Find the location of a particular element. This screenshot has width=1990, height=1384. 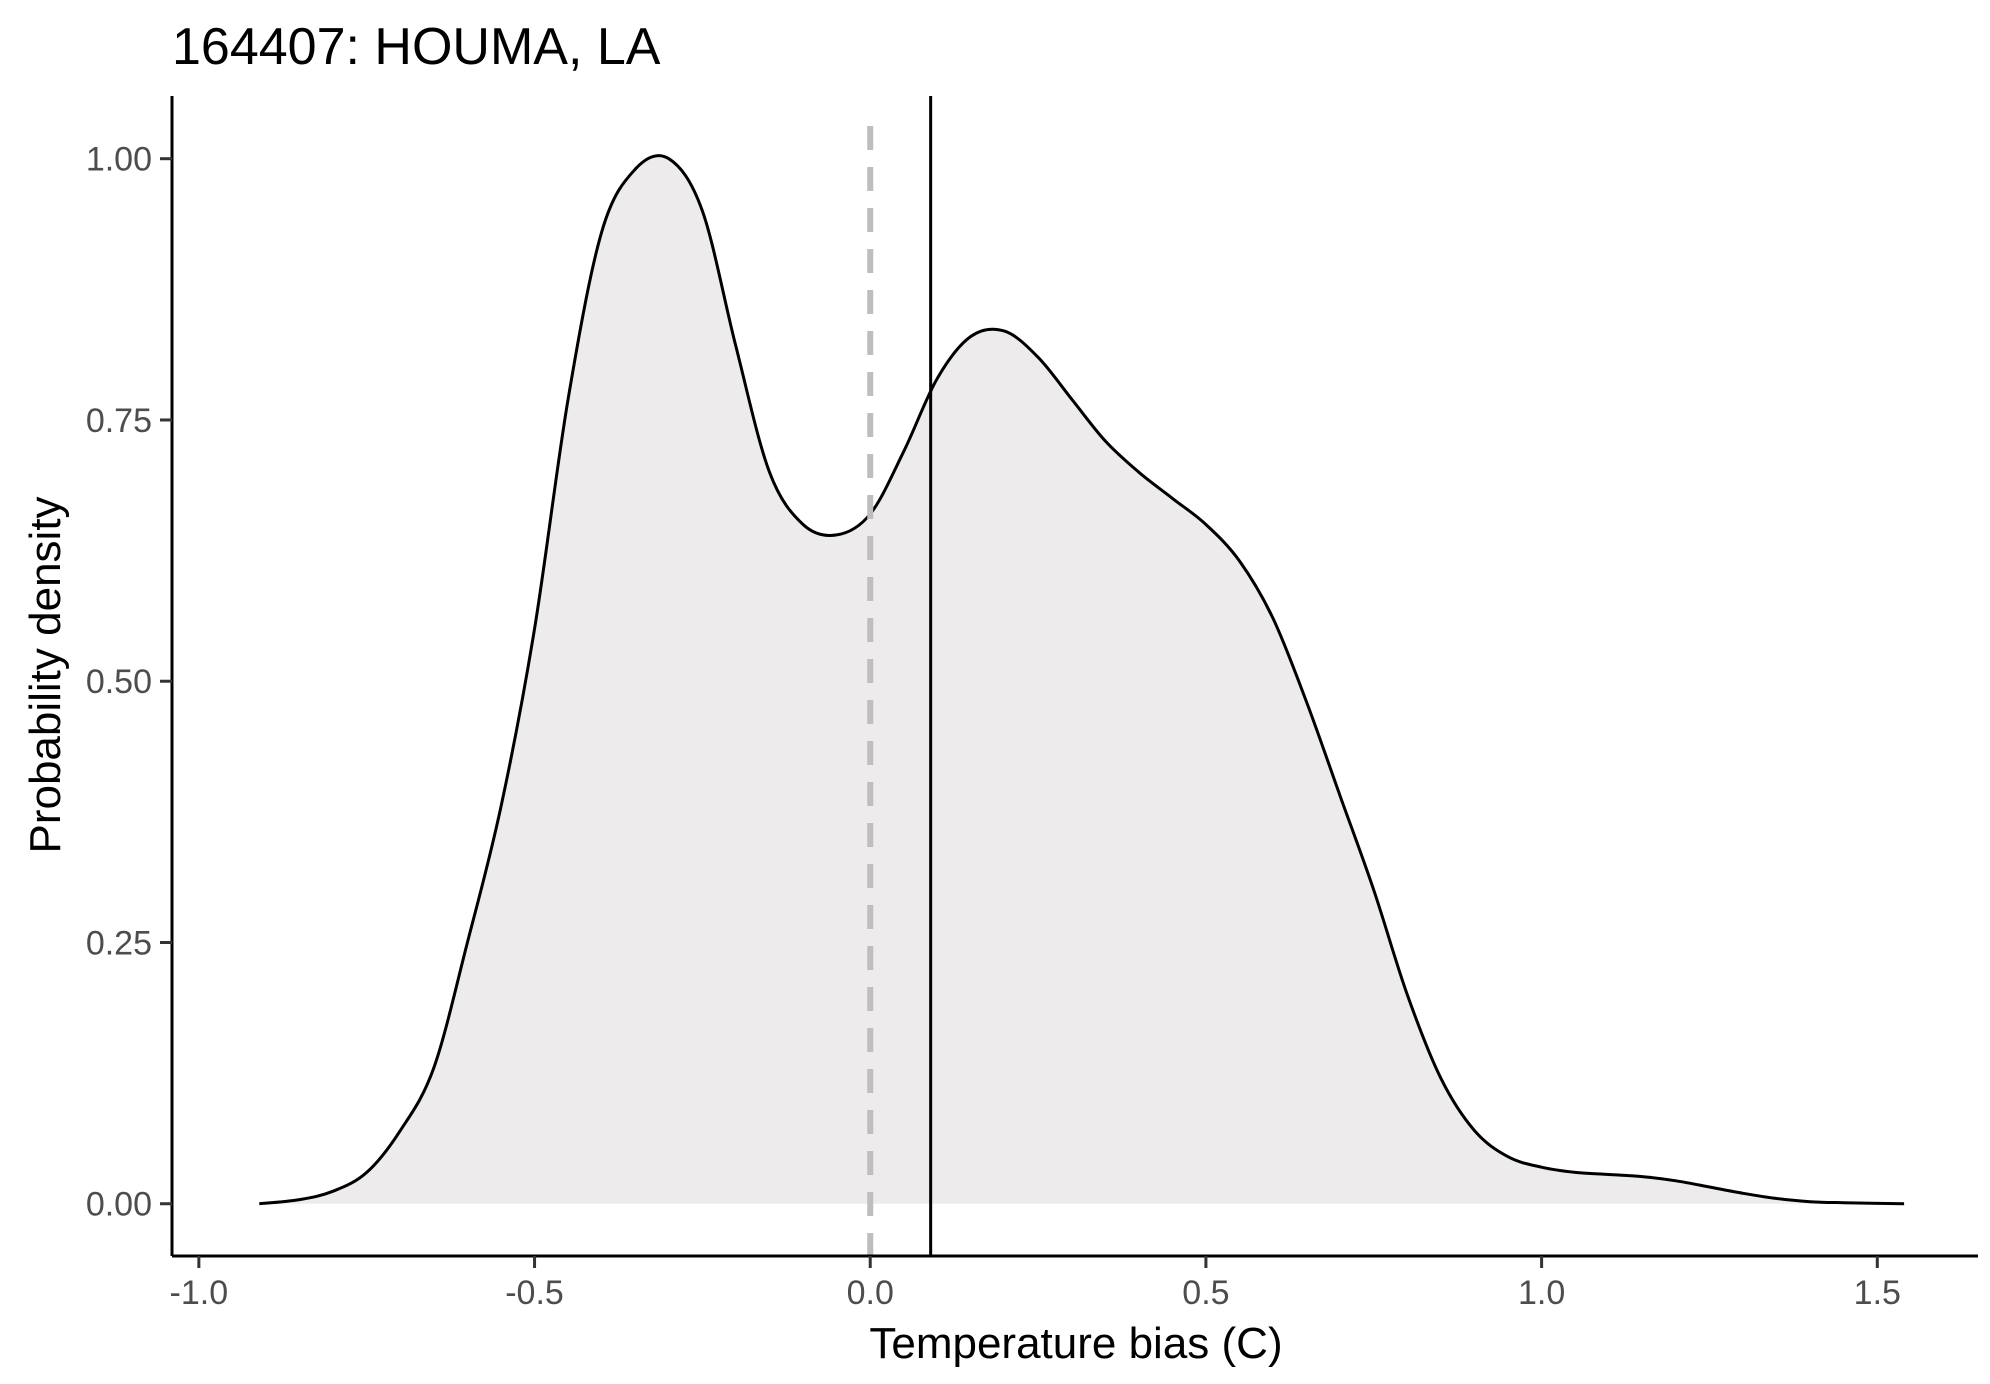

x-axis-title: Temperature bias (C) is located at coordinates (1075, 1343).